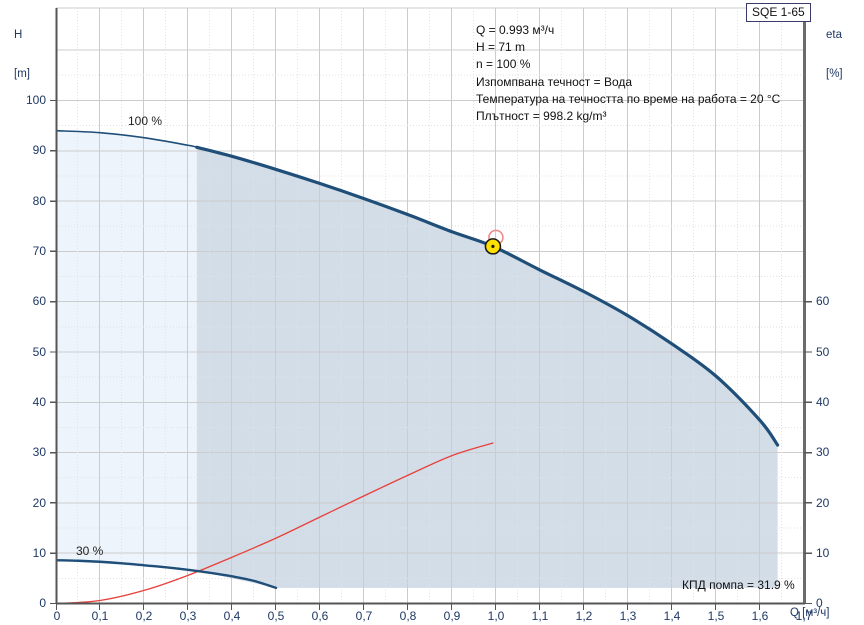 This screenshot has height=625, width=864. Describe the element at coordinates (127, 139) in the screenshot. I see `head-curve-100-thin` at that location.